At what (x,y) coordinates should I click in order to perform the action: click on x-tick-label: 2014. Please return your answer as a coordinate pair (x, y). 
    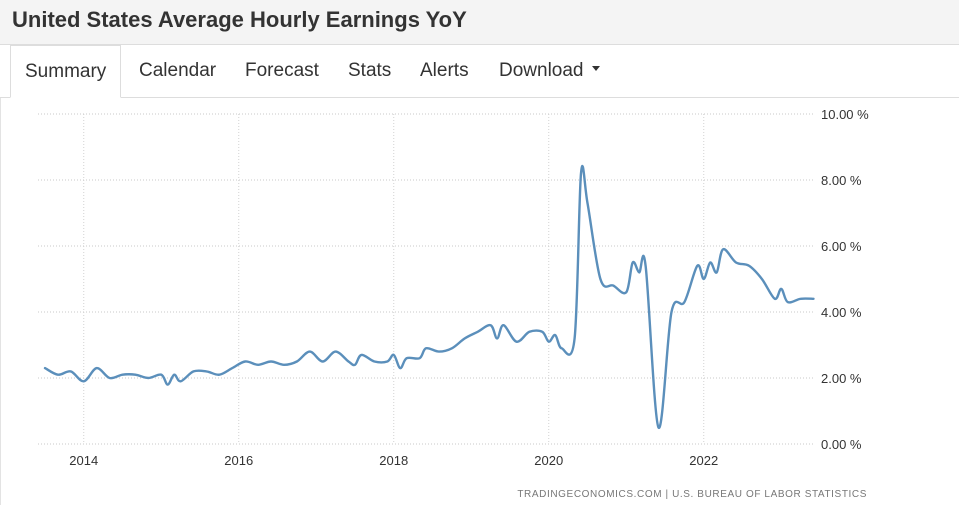
    Looking at the image, I should click on (83, 460).